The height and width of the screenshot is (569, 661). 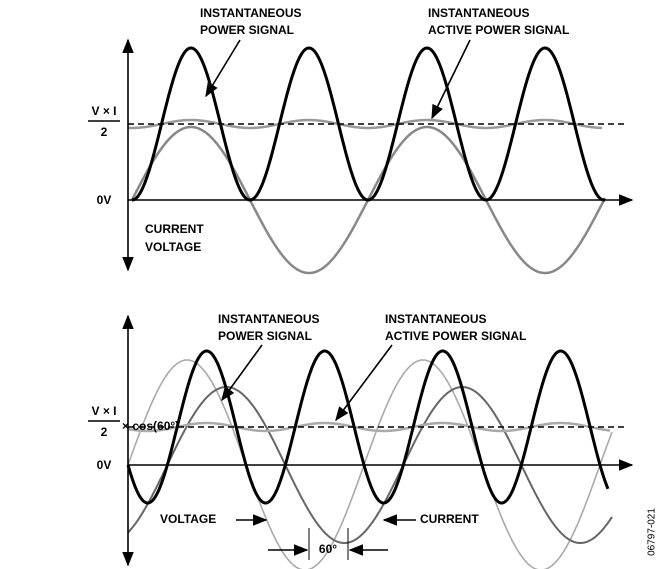 I want to click on active-power, so click(x=365, y=124).